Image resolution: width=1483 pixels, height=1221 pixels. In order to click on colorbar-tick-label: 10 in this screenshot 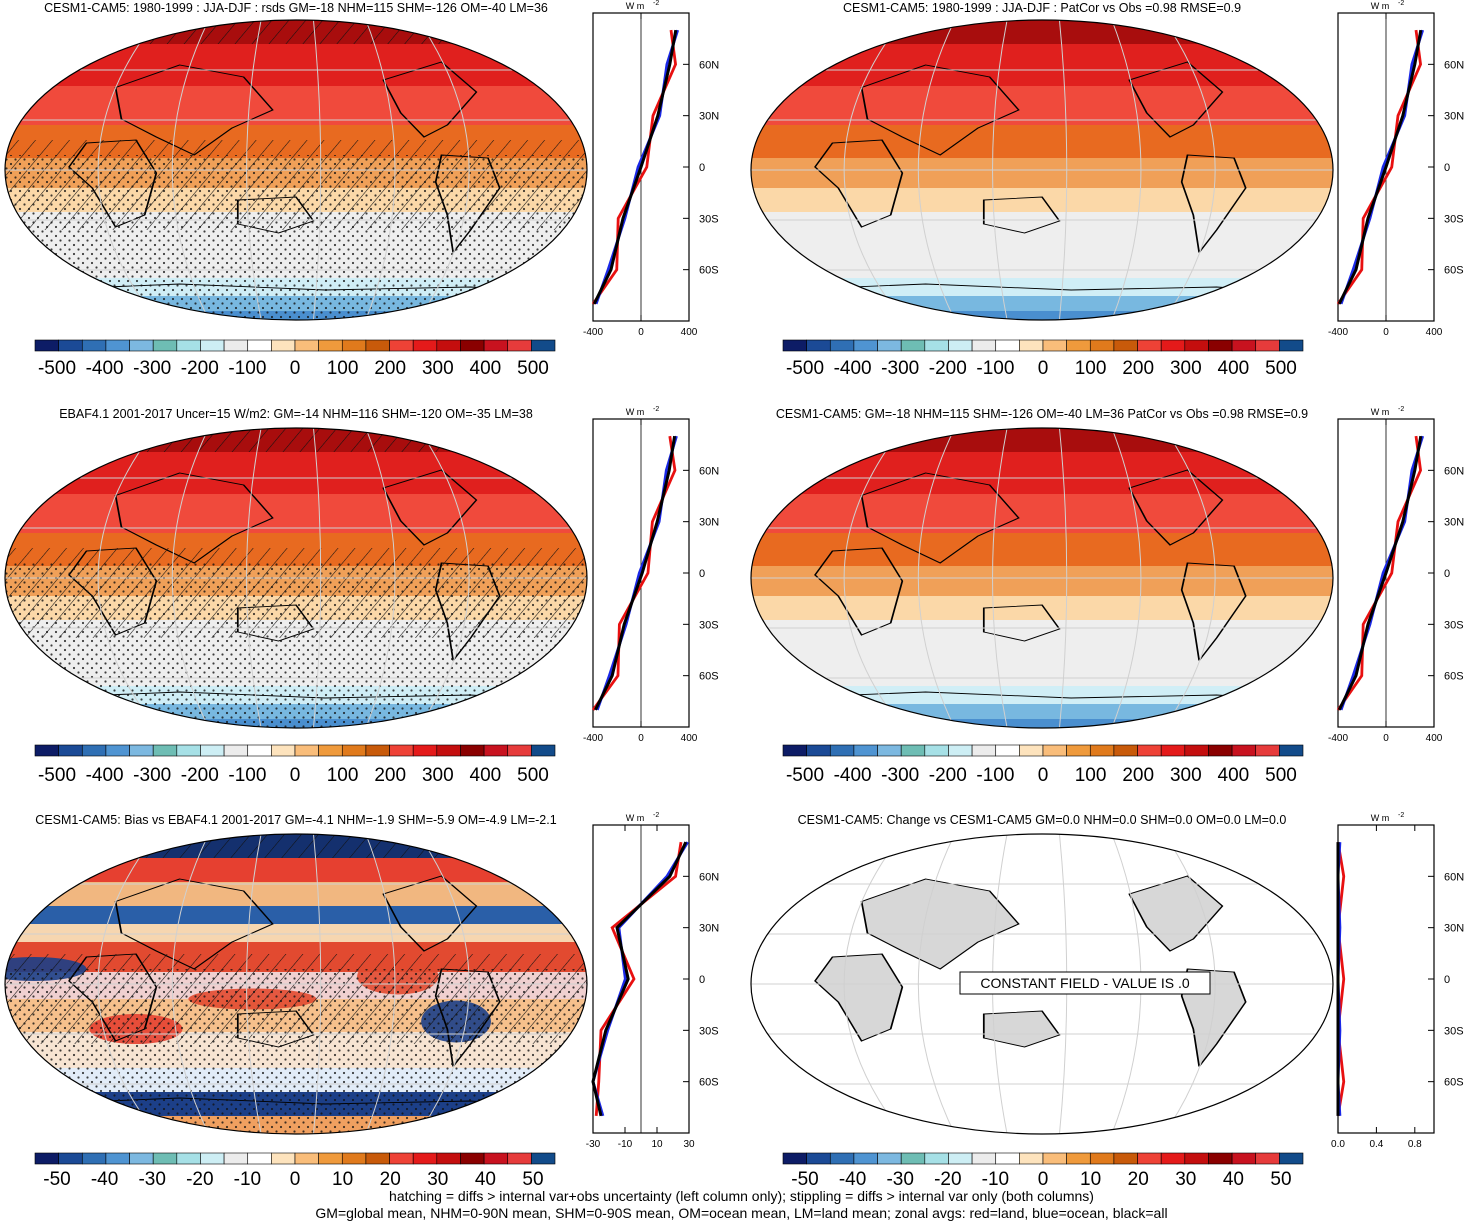, I will do `click(1090, 1179)`.